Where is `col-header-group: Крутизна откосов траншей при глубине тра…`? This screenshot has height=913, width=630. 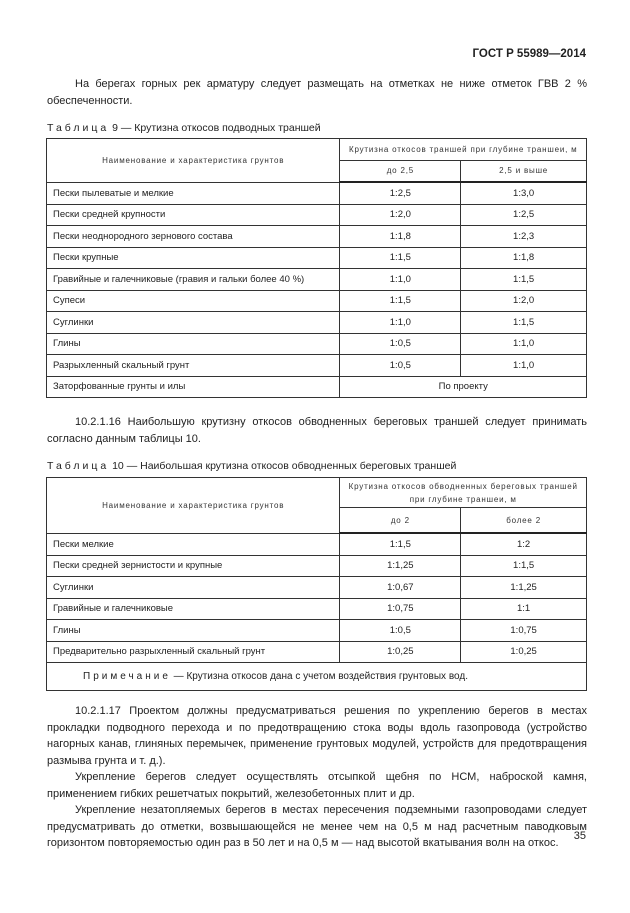
col-header-group: Крутизна откосов траншей при глубине тра… is located at coordinates (463, 149).